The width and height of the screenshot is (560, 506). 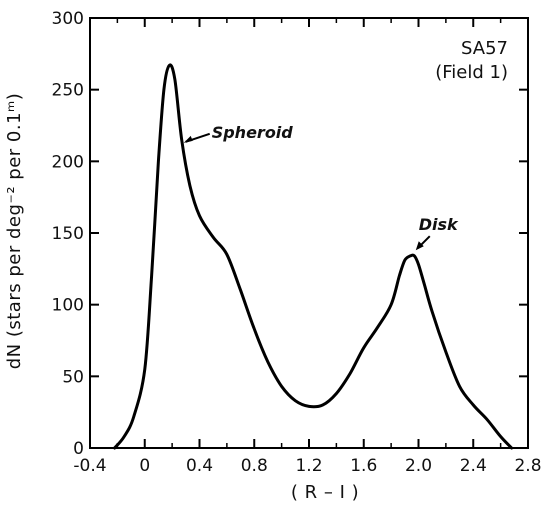 I want to click on y-tick-label: 150, so click(x=68, y=234).